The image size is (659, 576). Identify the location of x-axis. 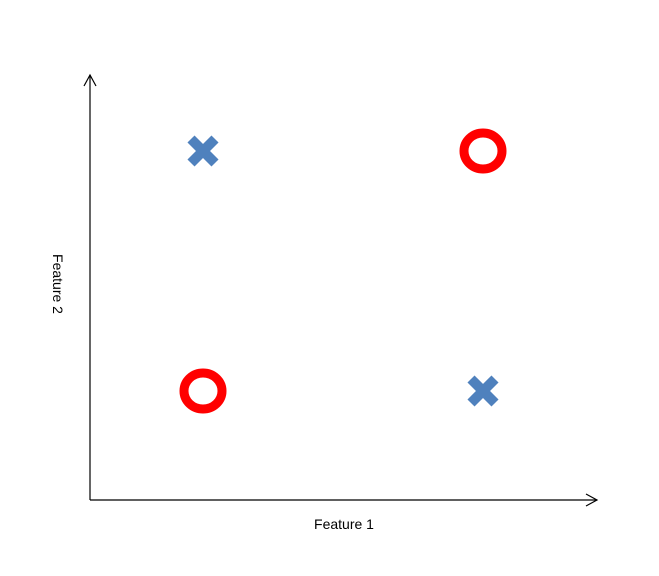
(344, 500).